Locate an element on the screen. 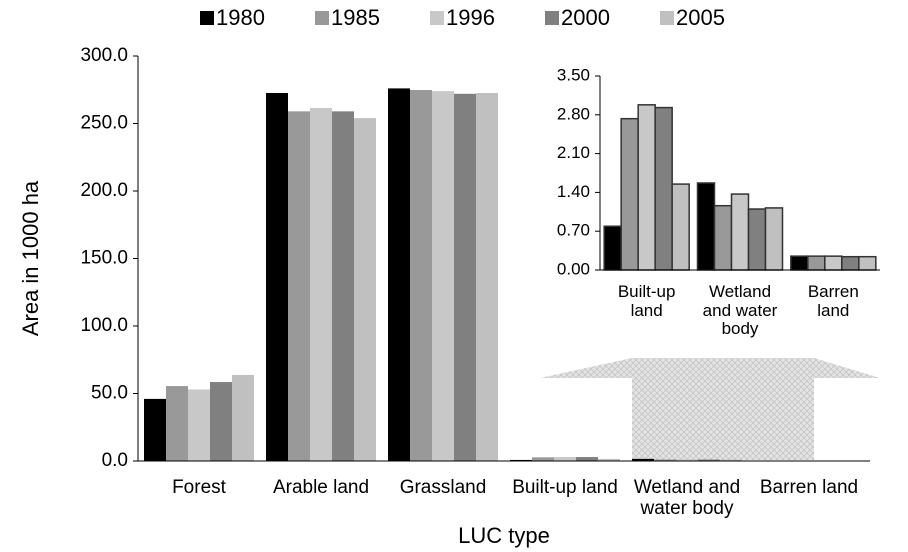  x-axis-title: LUC type is located at coordinates (504, 535).